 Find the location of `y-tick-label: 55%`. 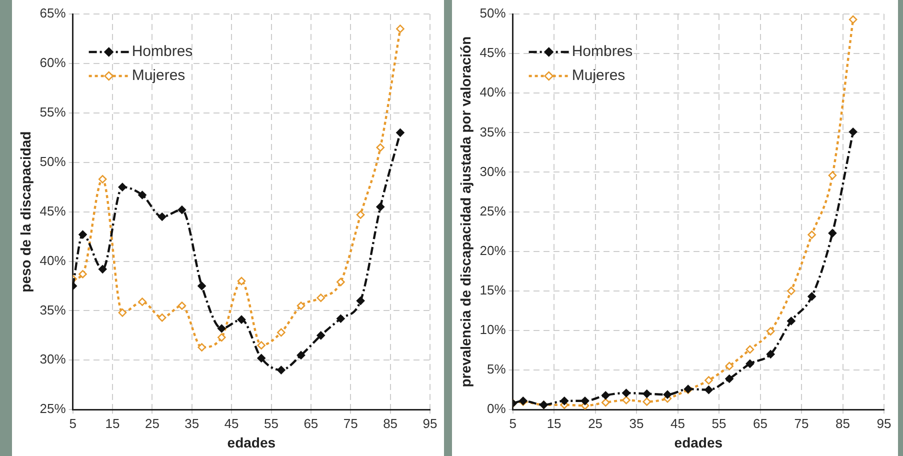

y-tick-label: 55% is located at coordinates (53, 112).